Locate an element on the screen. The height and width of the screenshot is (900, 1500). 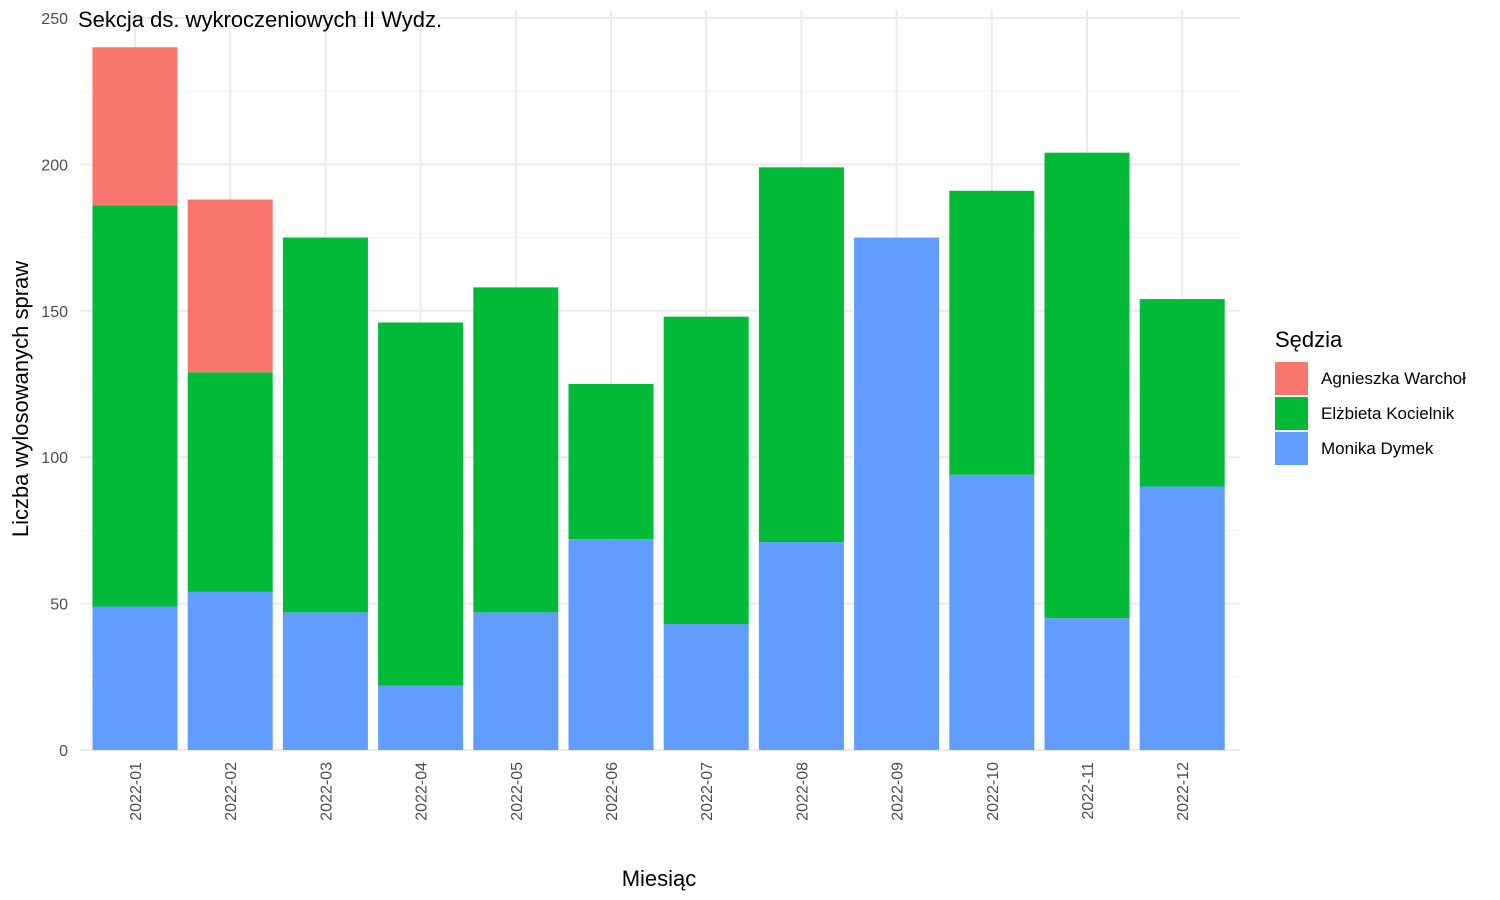
x-tick-label: 2022-09 is located at coordinates (898, 791).